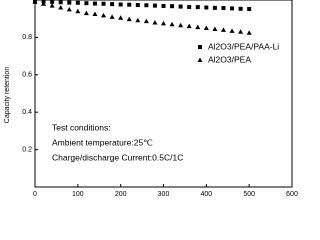 Image resolution: width=320 pixels, height=240 pixels. I want to click on annotation: Charge/discharge Current:0.5C/1C, so click(117, 157).